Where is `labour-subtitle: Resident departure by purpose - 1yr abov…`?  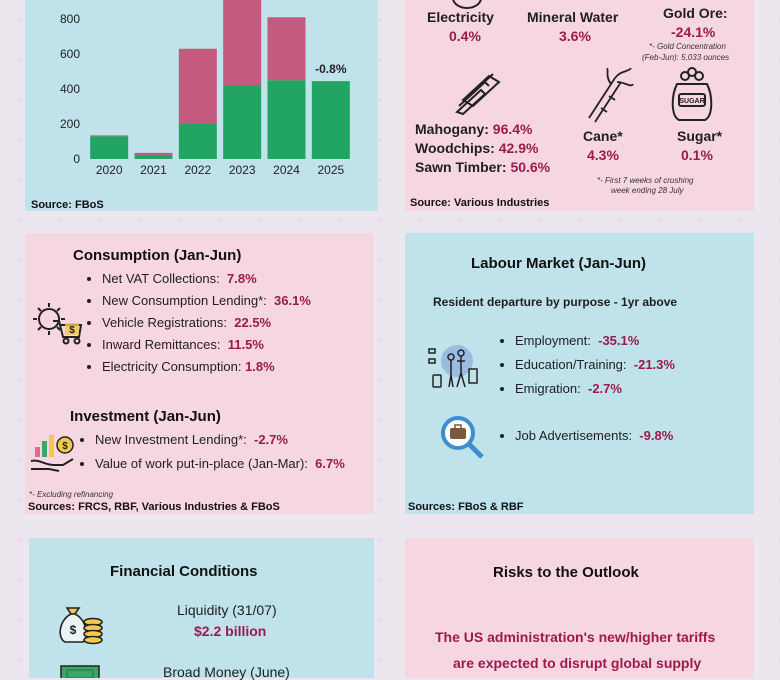 labour-subtitle: Resident departure by purpose - 1yr abov… is located at coordinates (555, 302).